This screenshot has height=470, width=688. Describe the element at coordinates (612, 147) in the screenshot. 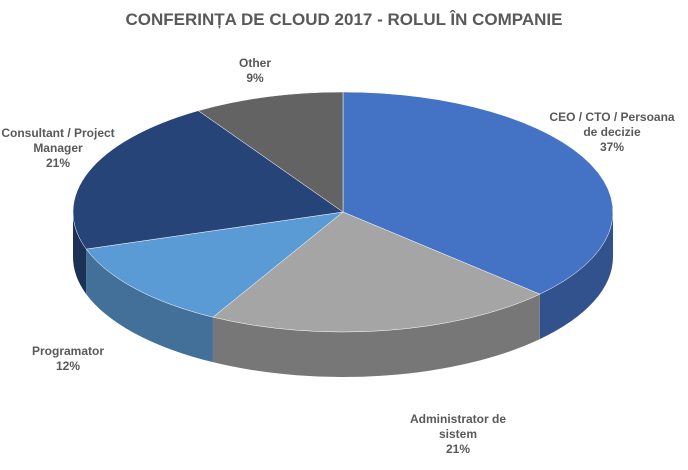

I see `label-value: 37%` at that location.